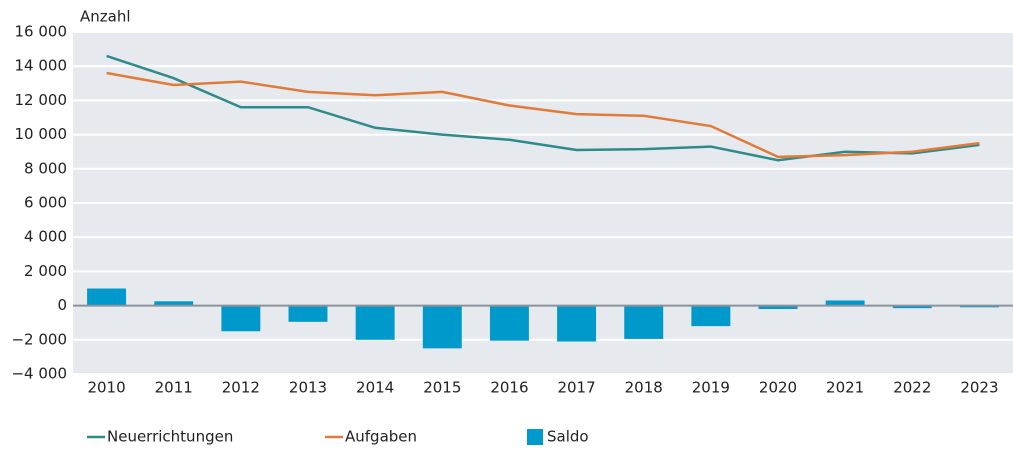 The width and height of the screenshot is (1013, 452). I want to click on x-tick-label: 2016, so click(509, 388).